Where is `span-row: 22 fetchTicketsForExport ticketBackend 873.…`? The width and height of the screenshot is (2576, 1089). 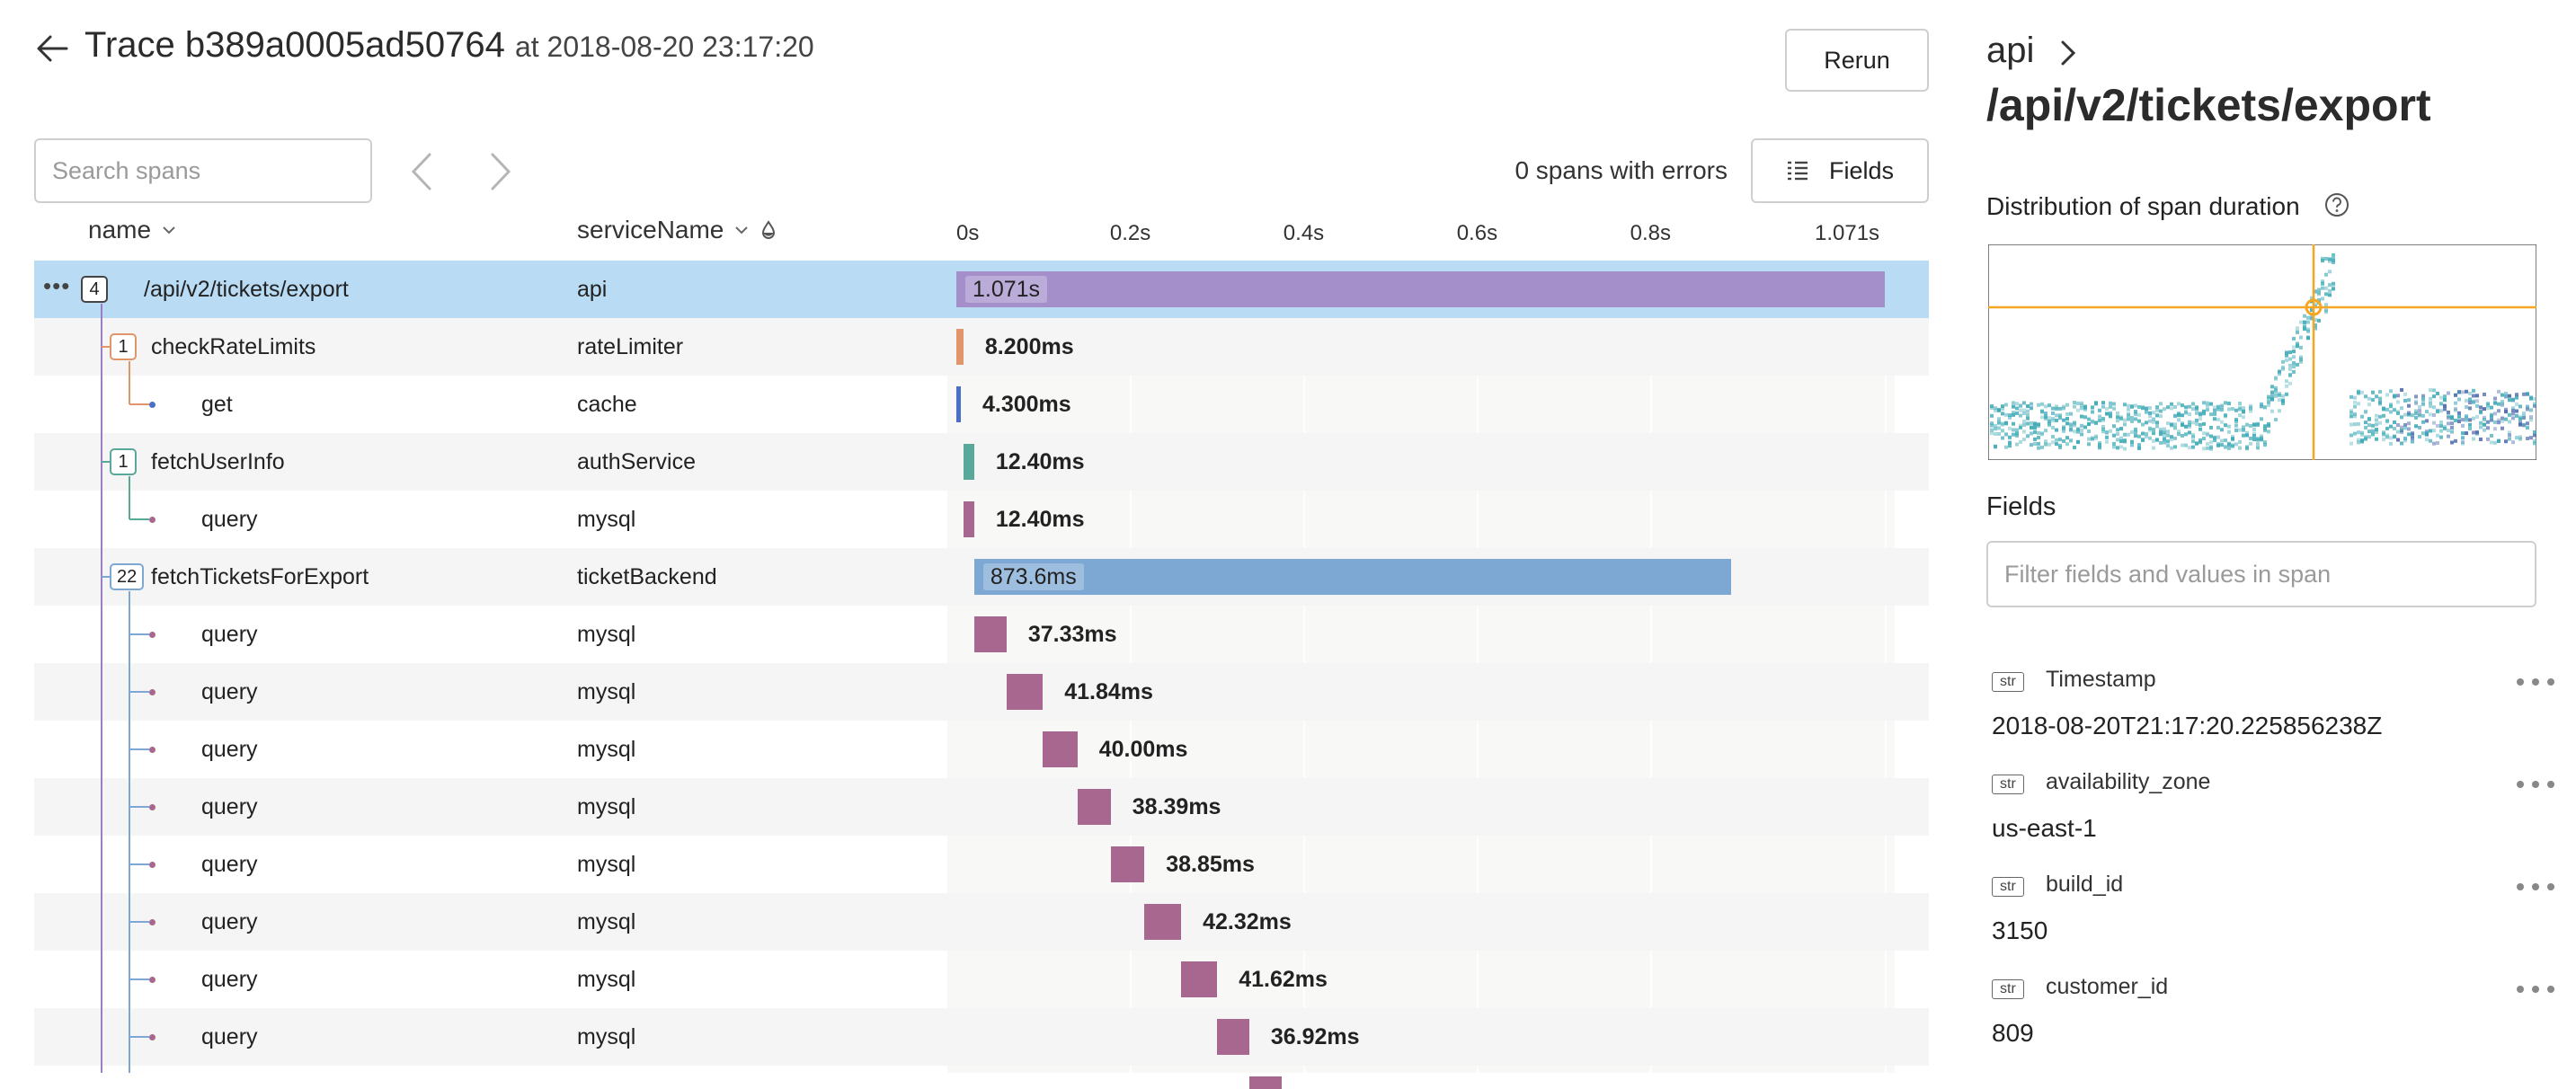
span-row: 22 fetchTicketsForExport ticketBackend 873.… is located at coordinates (981, 577).